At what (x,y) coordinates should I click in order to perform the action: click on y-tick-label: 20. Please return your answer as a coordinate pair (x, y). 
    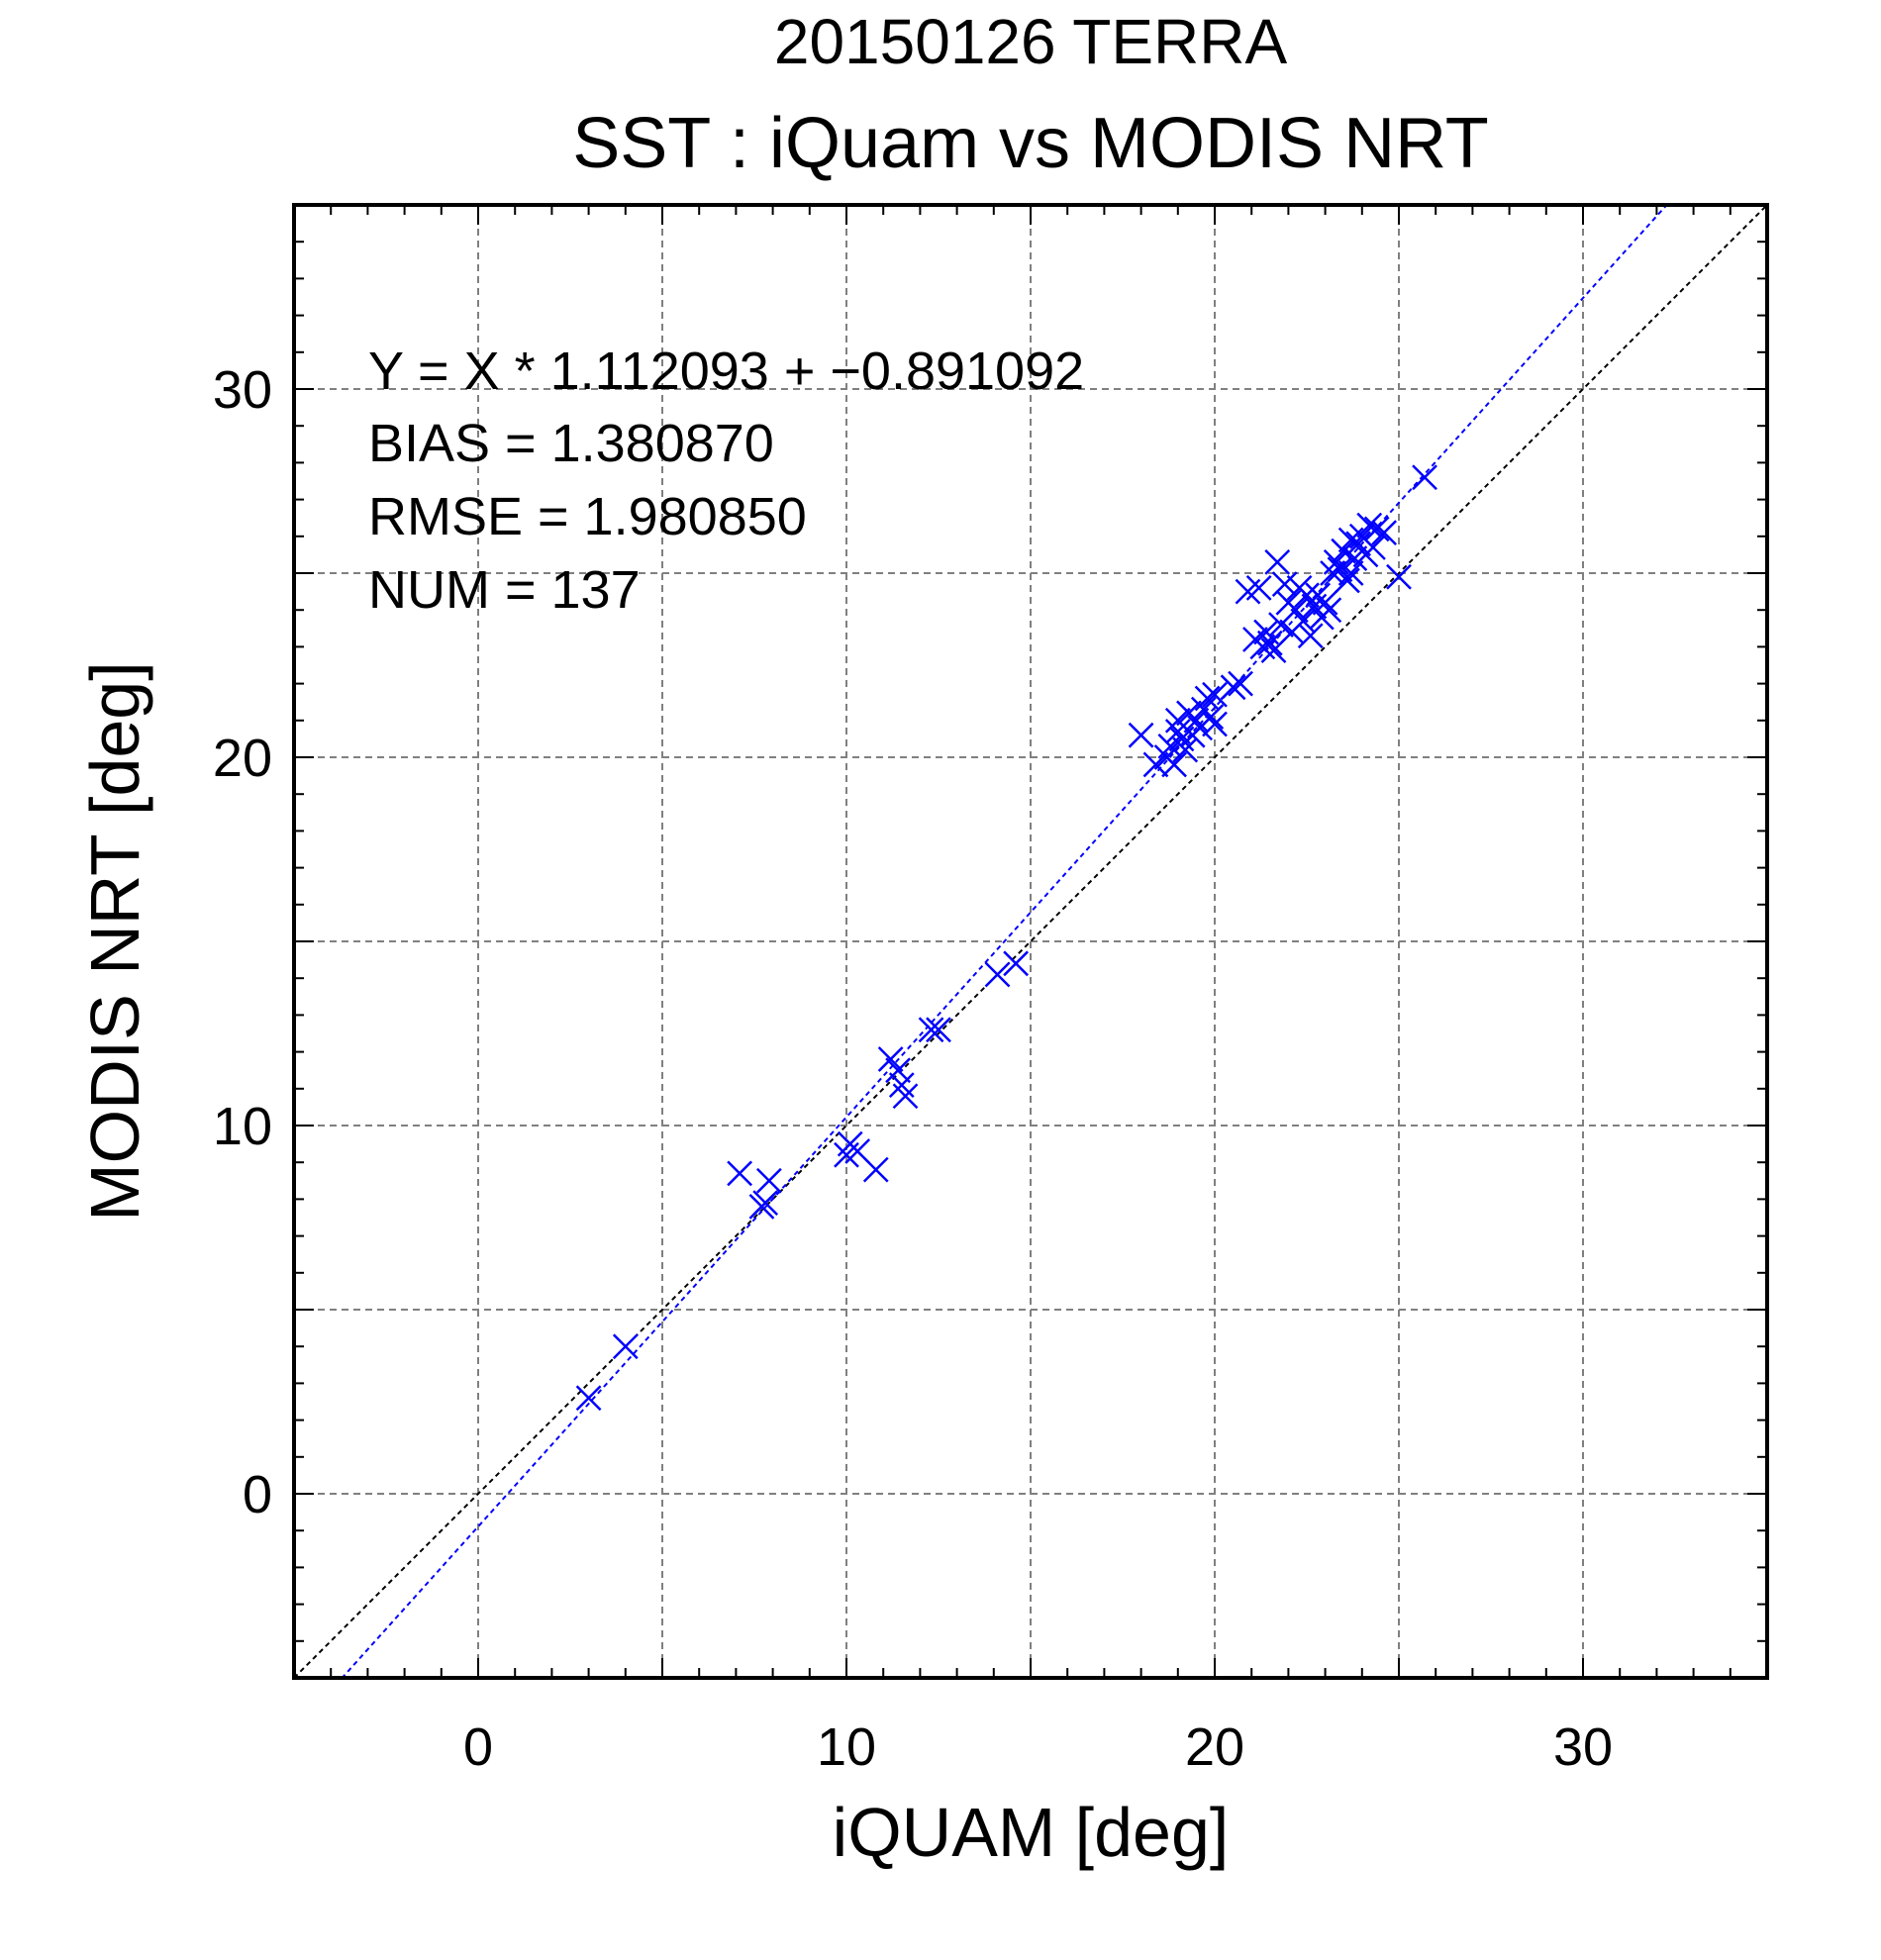
    Looking at the image, I should click on (243, 758).